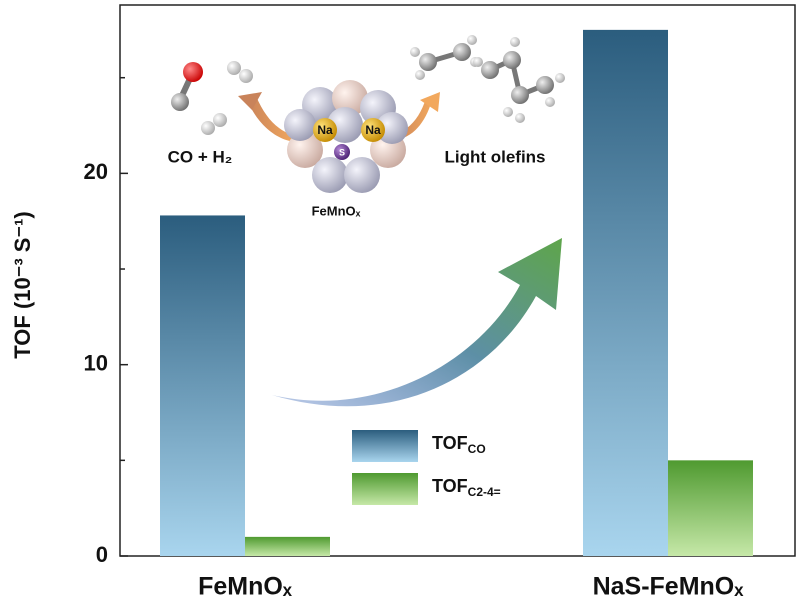 Image resolution: width=800 pixels, height=614 pixels. Describe the element at coordinates (96, 171) in the screenshot. I see `y-tick-label: 20` at that location.